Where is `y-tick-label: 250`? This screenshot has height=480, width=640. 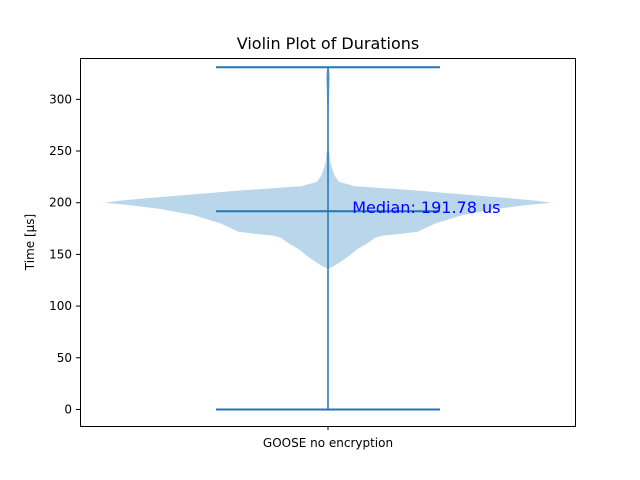
y-tick-label: 250 is located at coordinates (60, 151).